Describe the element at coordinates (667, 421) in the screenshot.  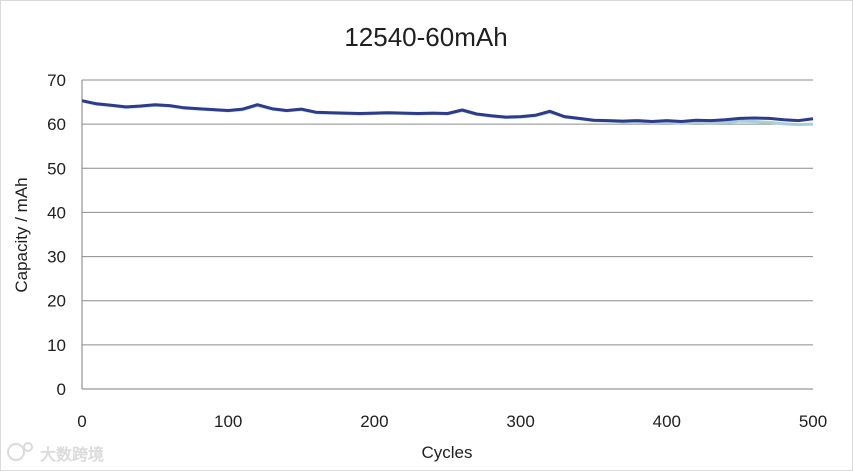
I see `x-tick-label: 400` at that location.